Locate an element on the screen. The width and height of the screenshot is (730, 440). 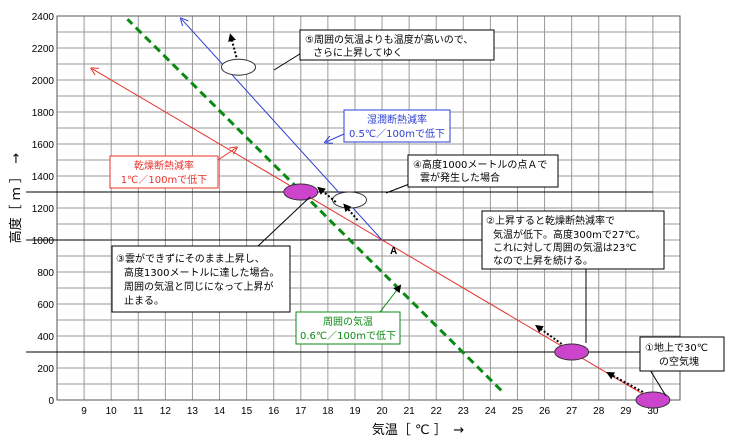
x-tick-label: 15 is located at coordinates (247, 411).